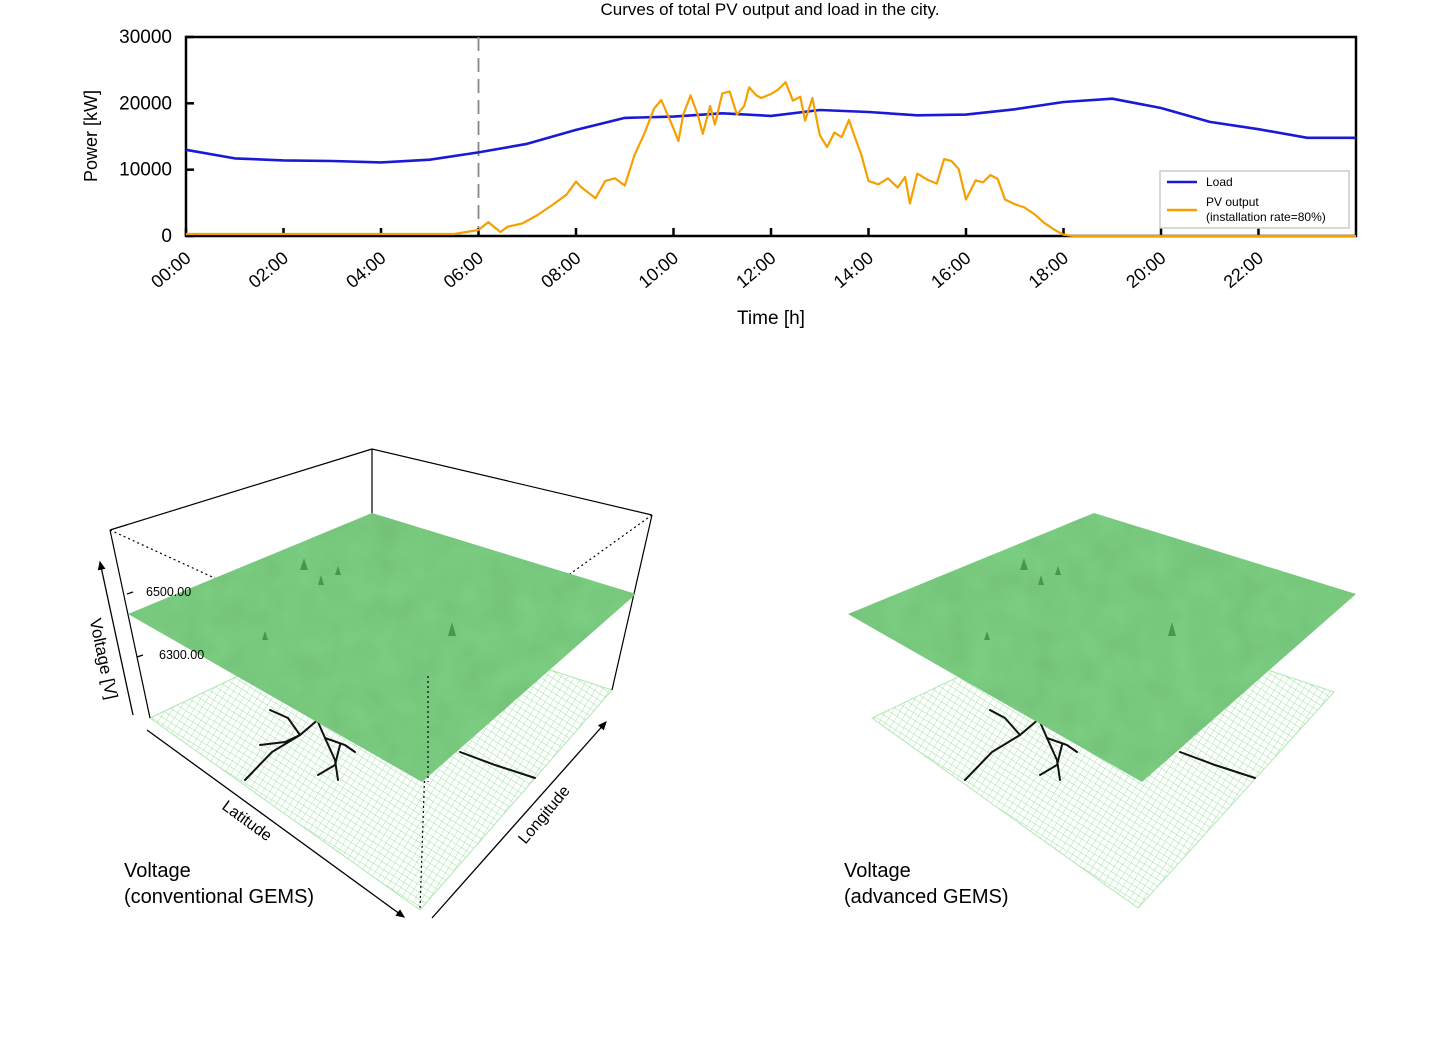 The image size is (1440, 1050). Describe the element at coordinates (755, 270) in the screenshot. I see `x-tick-label: 12:00` at that location.